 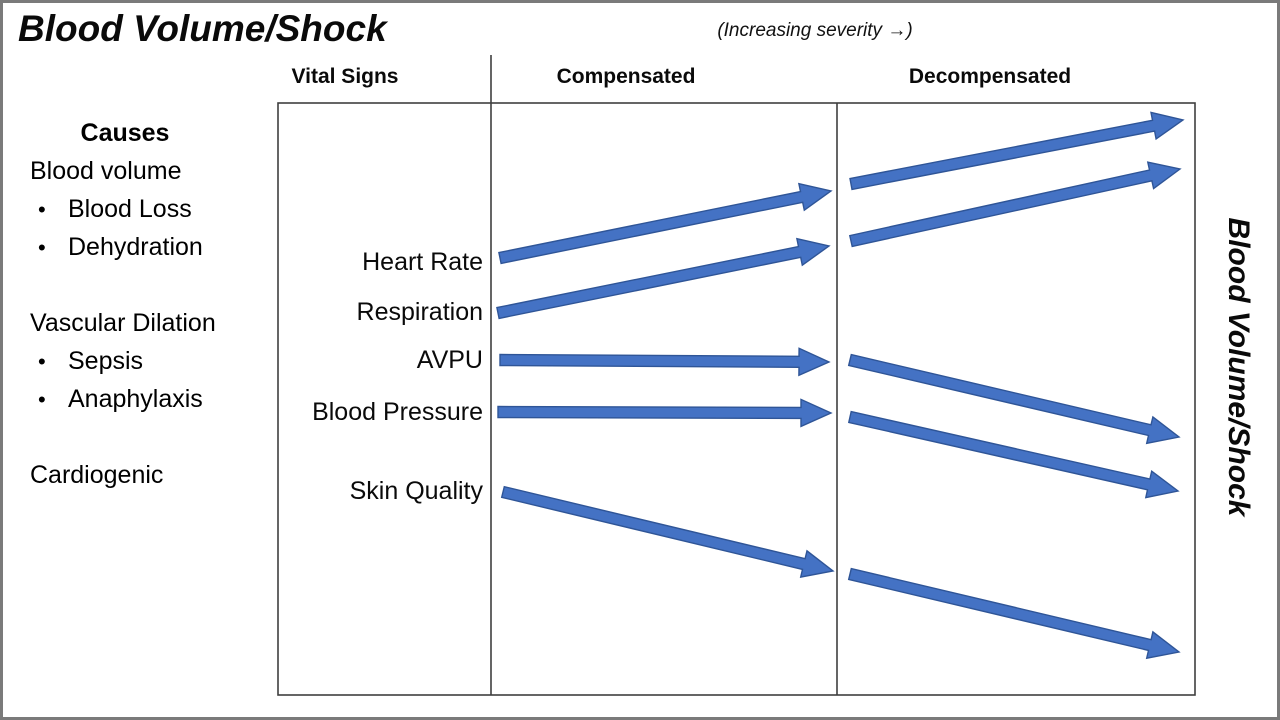 I want to click on vital-sign-label-avpu: AVPU, so click(x=449, y=360).